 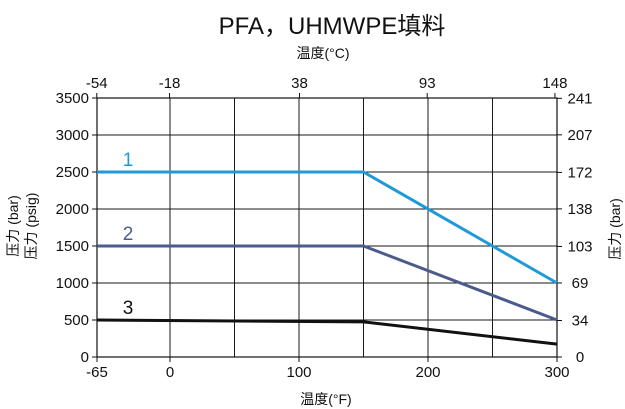 What do you see at coordinates (615, 228) in the screenshot?
I see `y2-axis-label: 压力 (bar)` at bounding box center [615, 228].